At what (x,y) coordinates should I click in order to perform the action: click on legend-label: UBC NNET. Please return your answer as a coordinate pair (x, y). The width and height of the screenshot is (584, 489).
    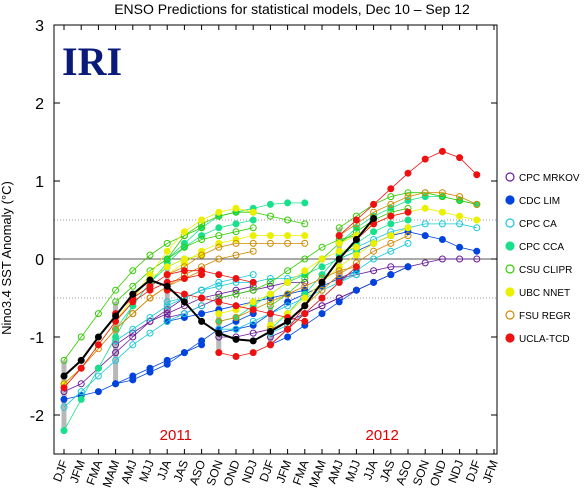
    Looking at the image, I should click on (544, 293).